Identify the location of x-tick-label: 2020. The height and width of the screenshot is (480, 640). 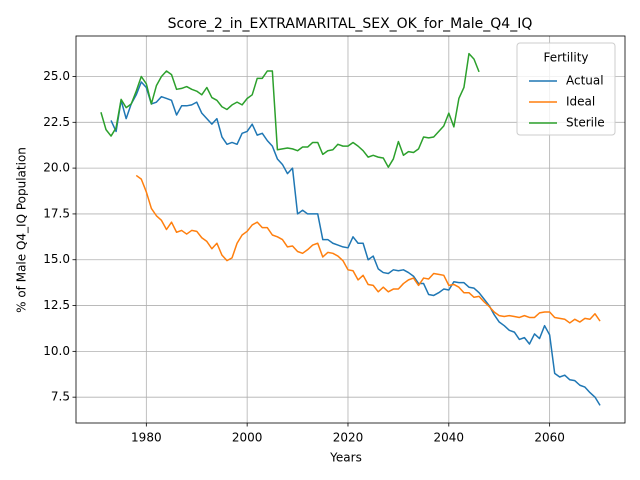
(348, 438).